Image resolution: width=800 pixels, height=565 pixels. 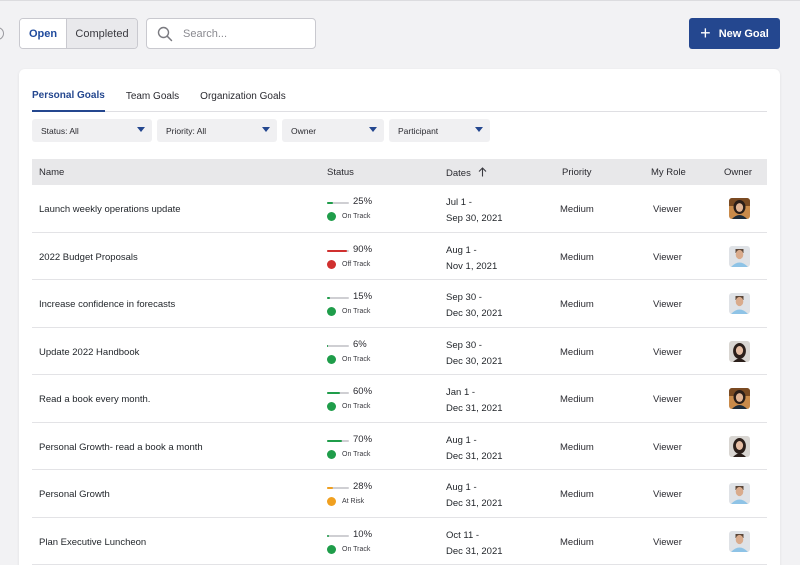 I want to click on tab-personal-goals: Personal Goals, so click(x=68, y=96).